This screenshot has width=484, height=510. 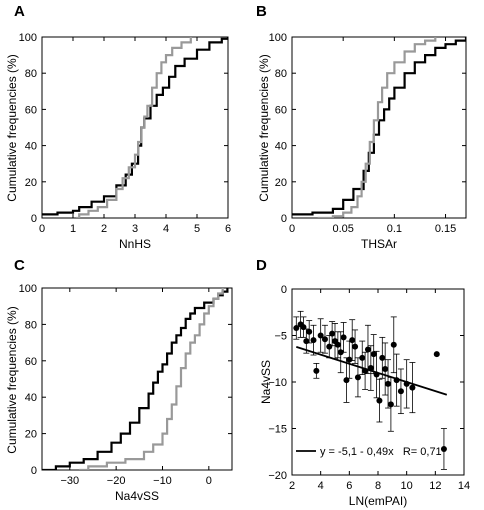 I want to click on panel-d-x-tick-label: 10, so click(x=407, y=486).